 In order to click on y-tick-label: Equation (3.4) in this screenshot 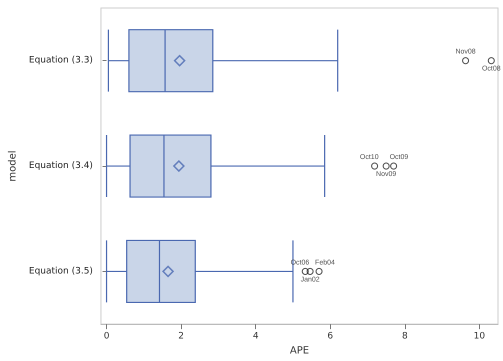, I will do `click(60, 166)`.